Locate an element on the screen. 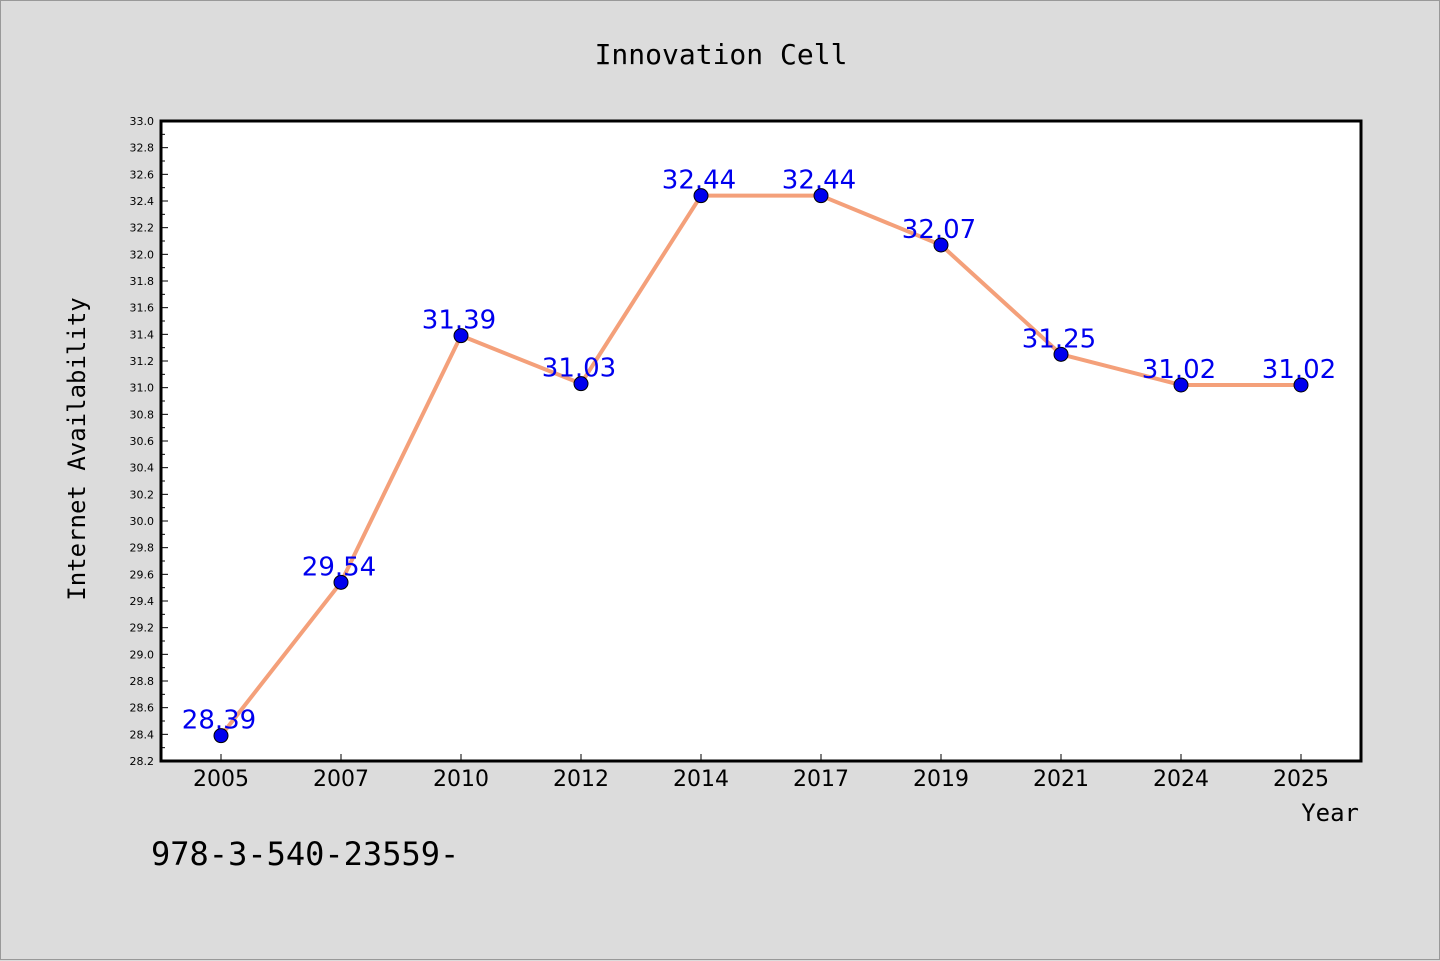 The image size is (1440, 961). y-tick-label: 31.4 is located at coordinates (142, 334).